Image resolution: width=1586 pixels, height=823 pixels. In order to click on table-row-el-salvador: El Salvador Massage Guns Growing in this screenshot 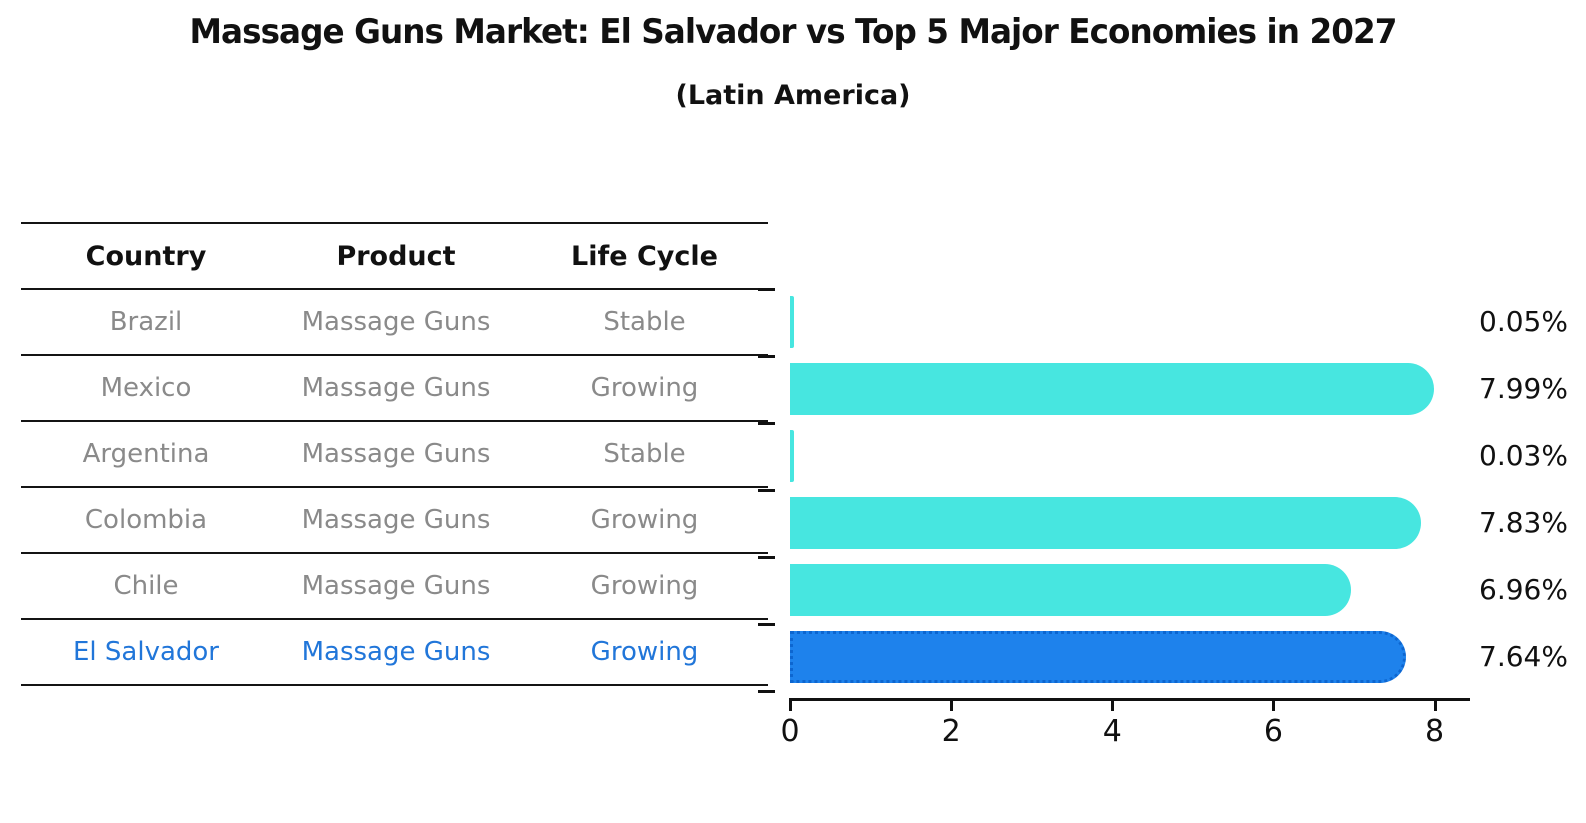, I will do `click(394, 652)`.